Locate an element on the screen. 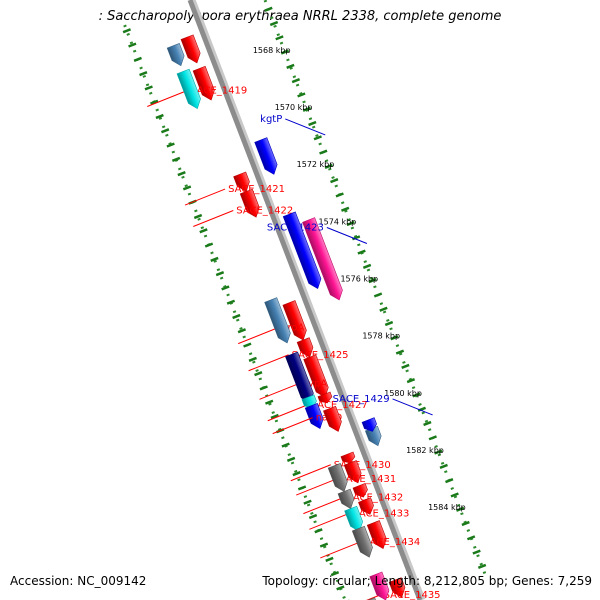 This screenshot has width=600, height=600. gene-nadd is located at coordinates (314, 416).